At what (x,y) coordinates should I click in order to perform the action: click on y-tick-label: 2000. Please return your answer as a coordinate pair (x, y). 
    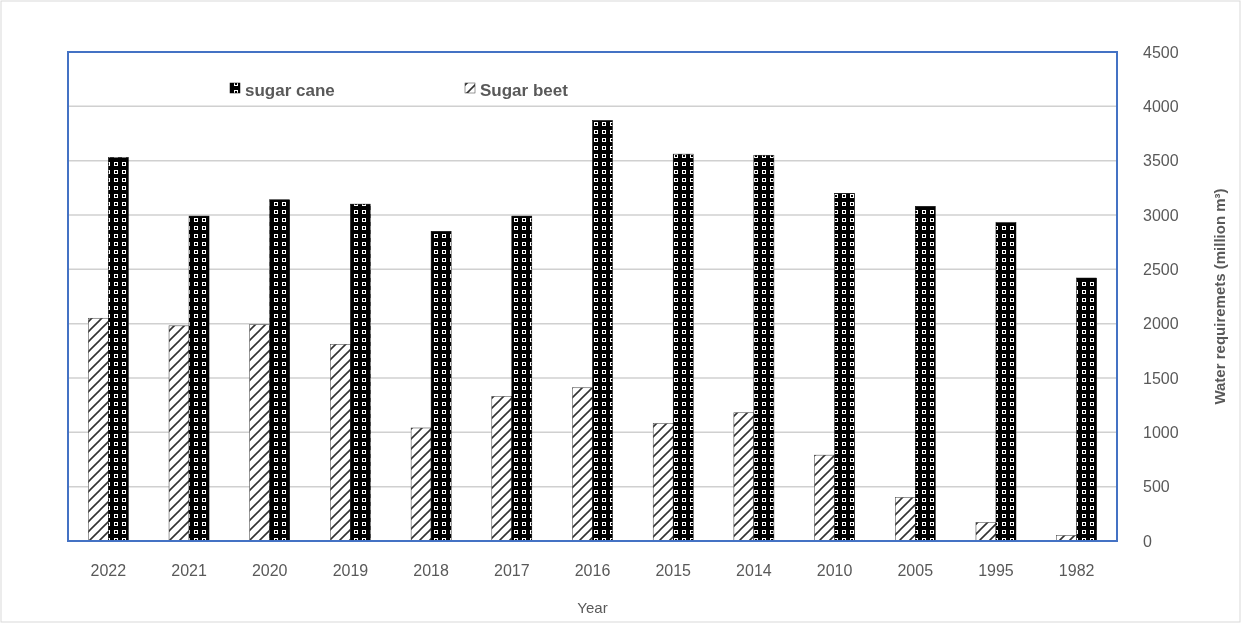
    Looking at the image, I should click on (1161, 324).